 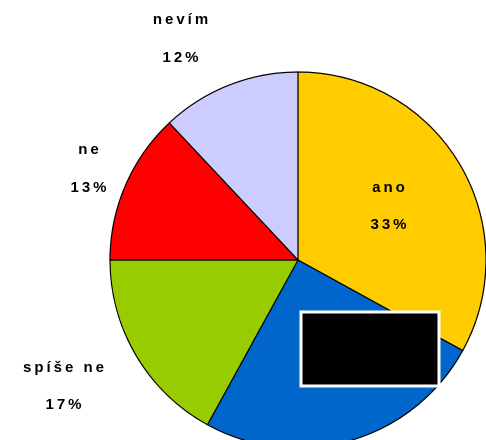 I want to click on slice-label: nevím, so click(x=182, y=19).